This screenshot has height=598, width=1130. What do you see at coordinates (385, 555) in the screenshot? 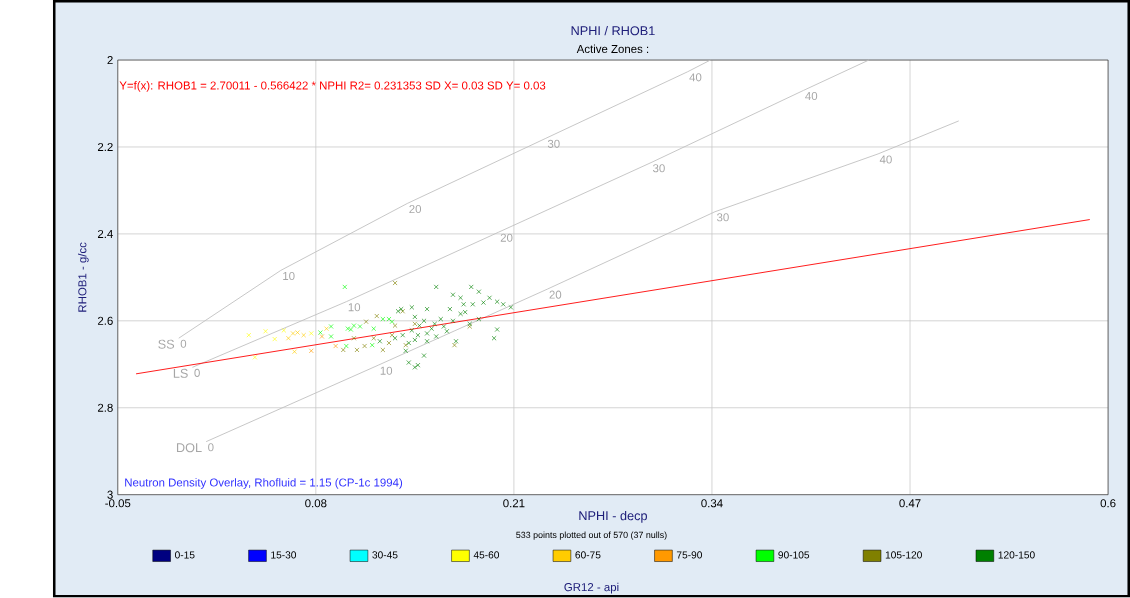
I see `legend-label: 30-45` at bounding box center [385, 555].